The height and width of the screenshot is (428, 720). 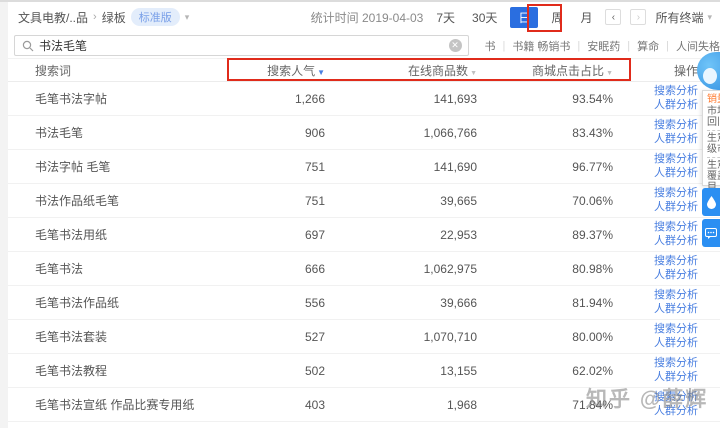 I want to click on search-box: ✕, so click(x=241, y=45).